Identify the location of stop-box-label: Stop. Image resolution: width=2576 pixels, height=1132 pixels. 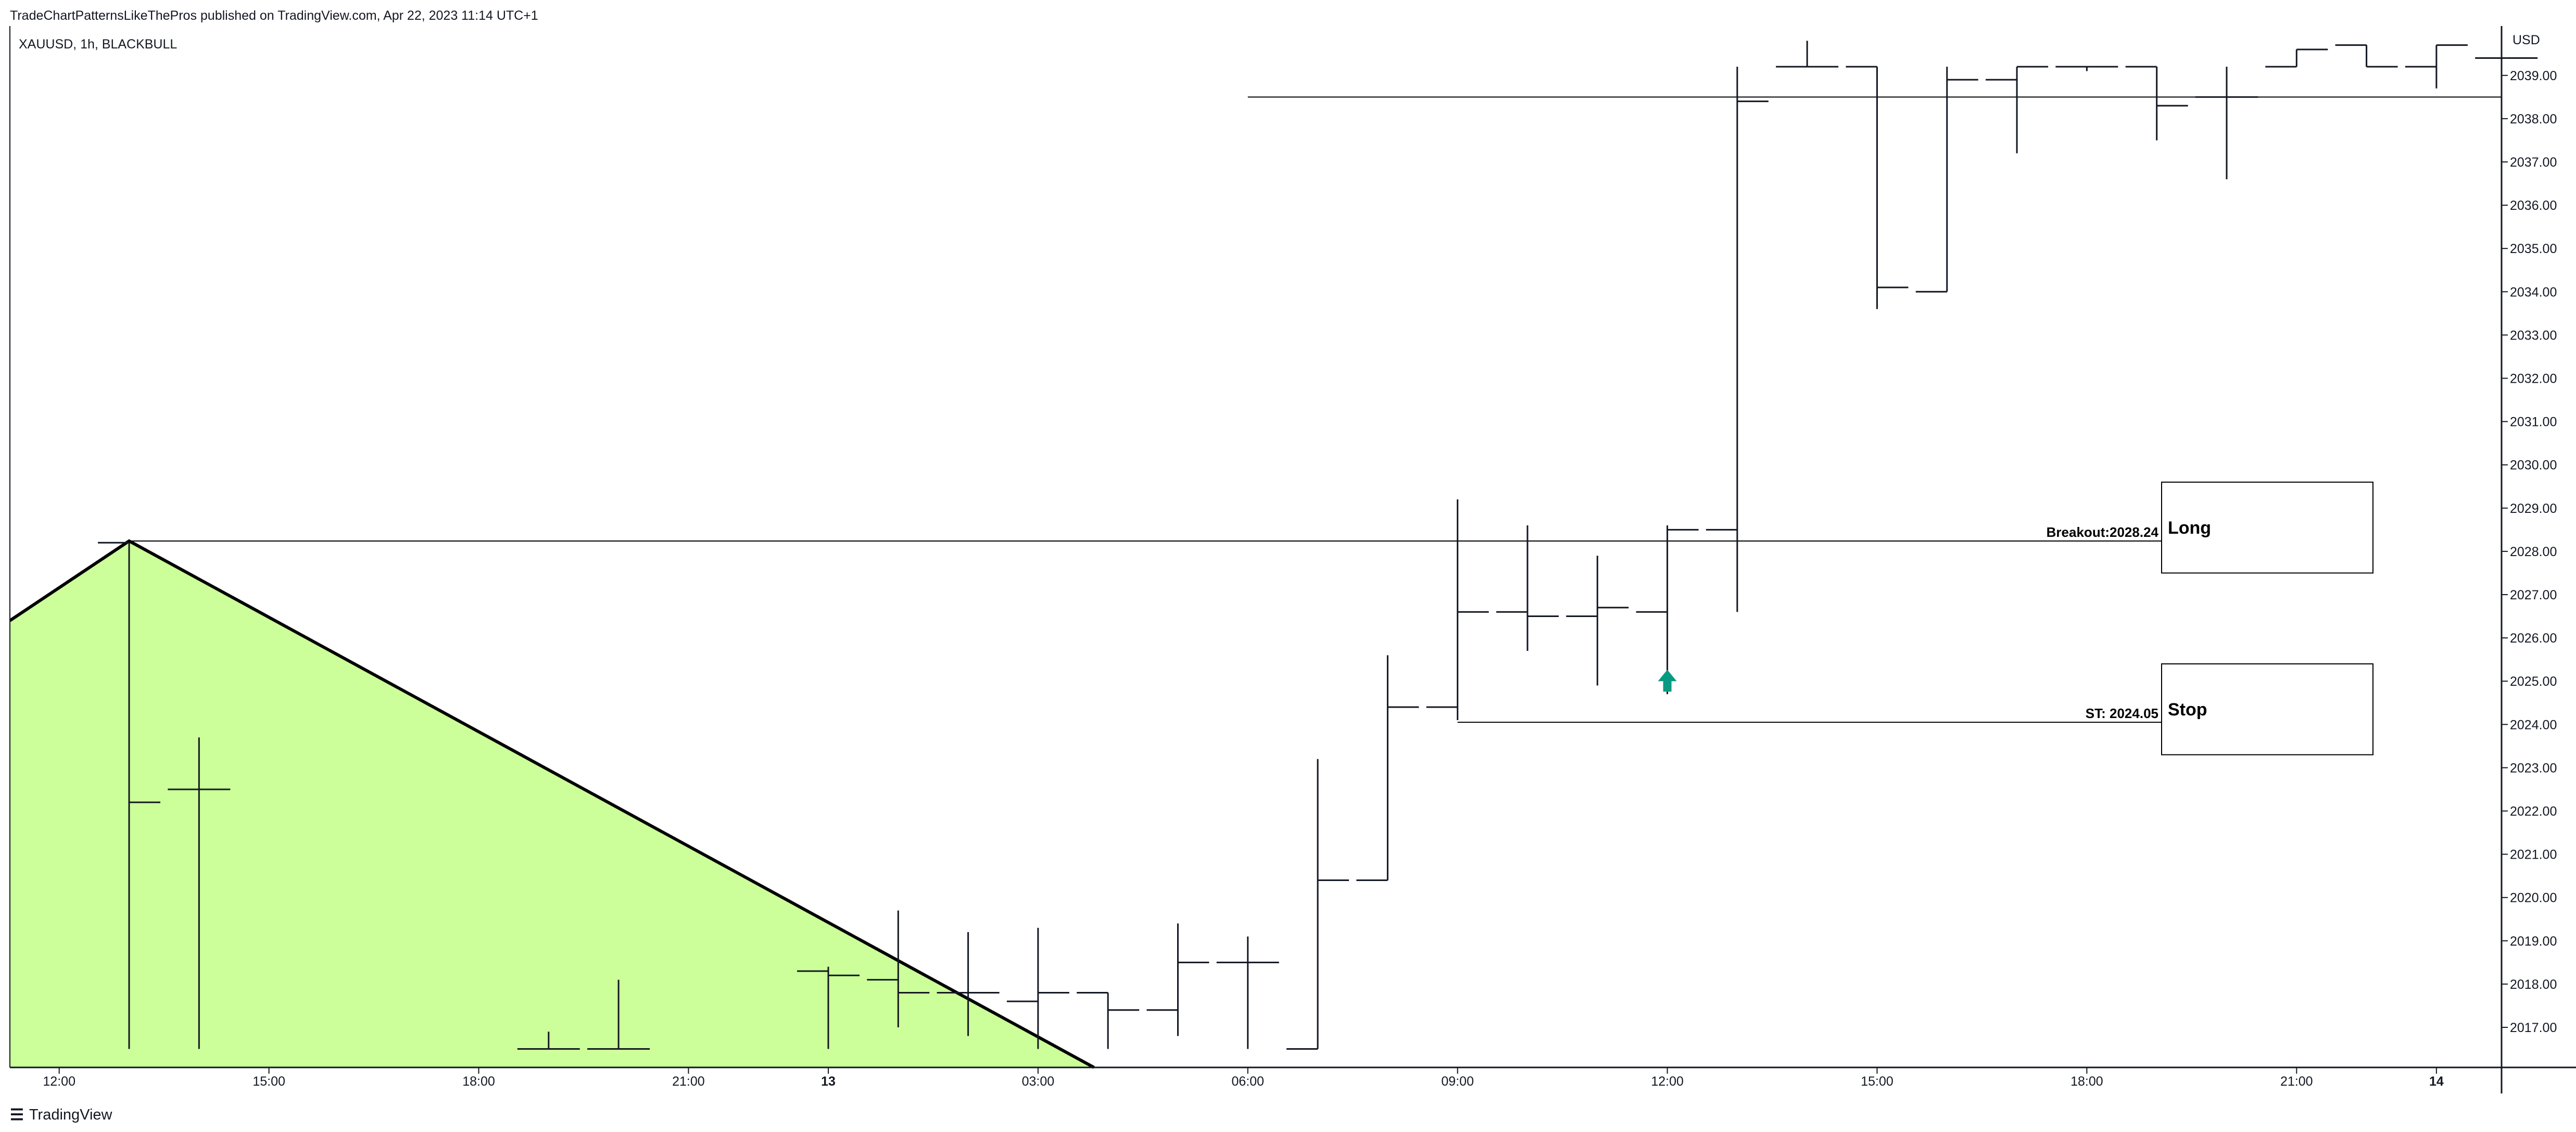
(2187, 710).